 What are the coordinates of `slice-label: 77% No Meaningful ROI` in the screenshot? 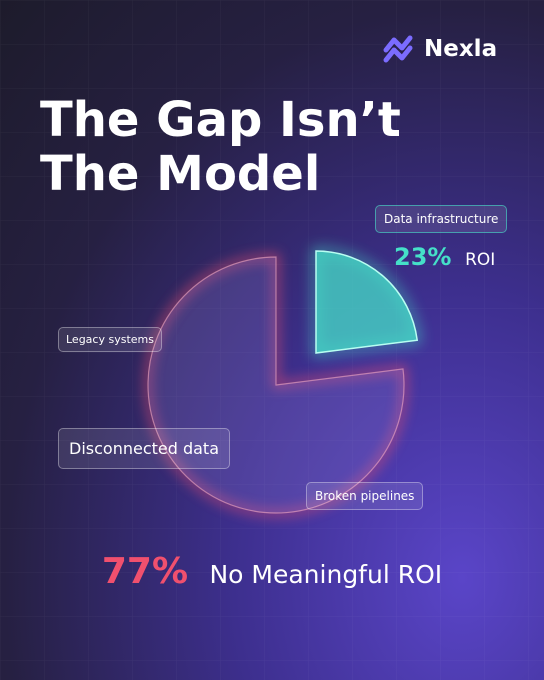 It's located at (272, 571).